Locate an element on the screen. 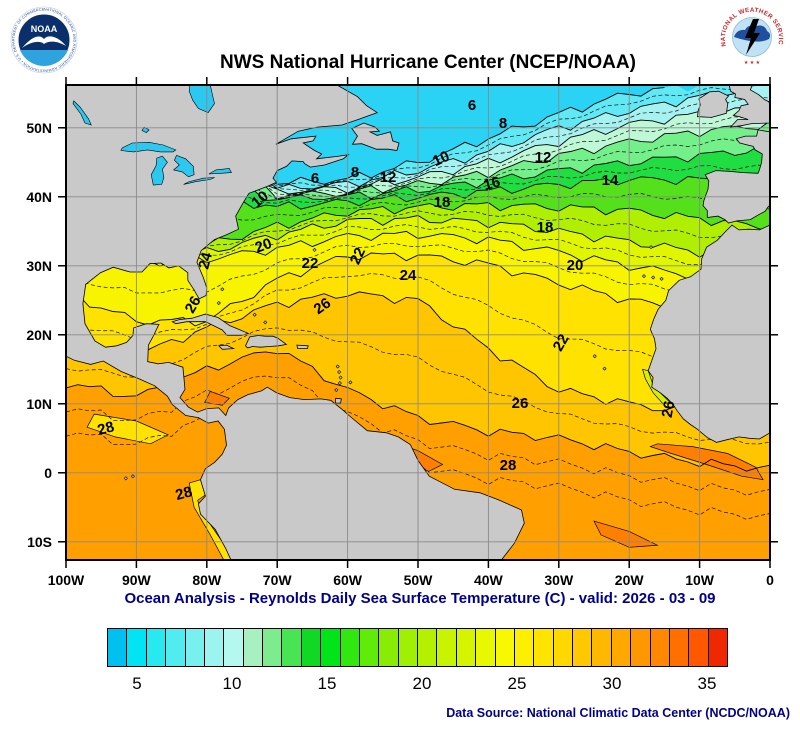 The height and width of the screenshot is (737, 800). lat-tick-label: 40N is located at coordinates (39, 196).